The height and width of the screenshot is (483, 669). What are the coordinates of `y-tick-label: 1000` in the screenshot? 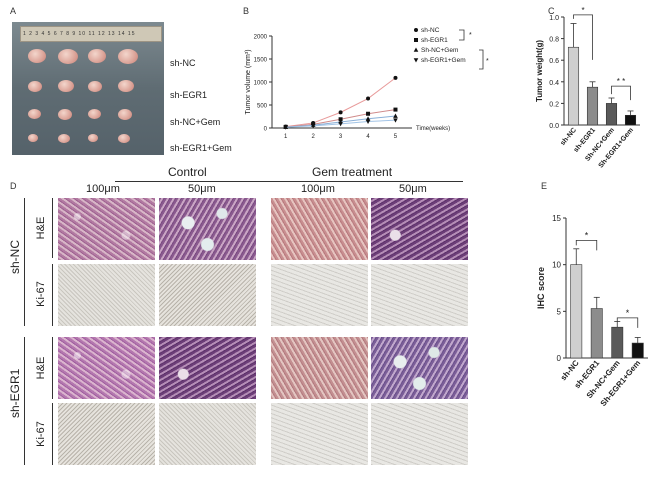 It's located at (261, 84).